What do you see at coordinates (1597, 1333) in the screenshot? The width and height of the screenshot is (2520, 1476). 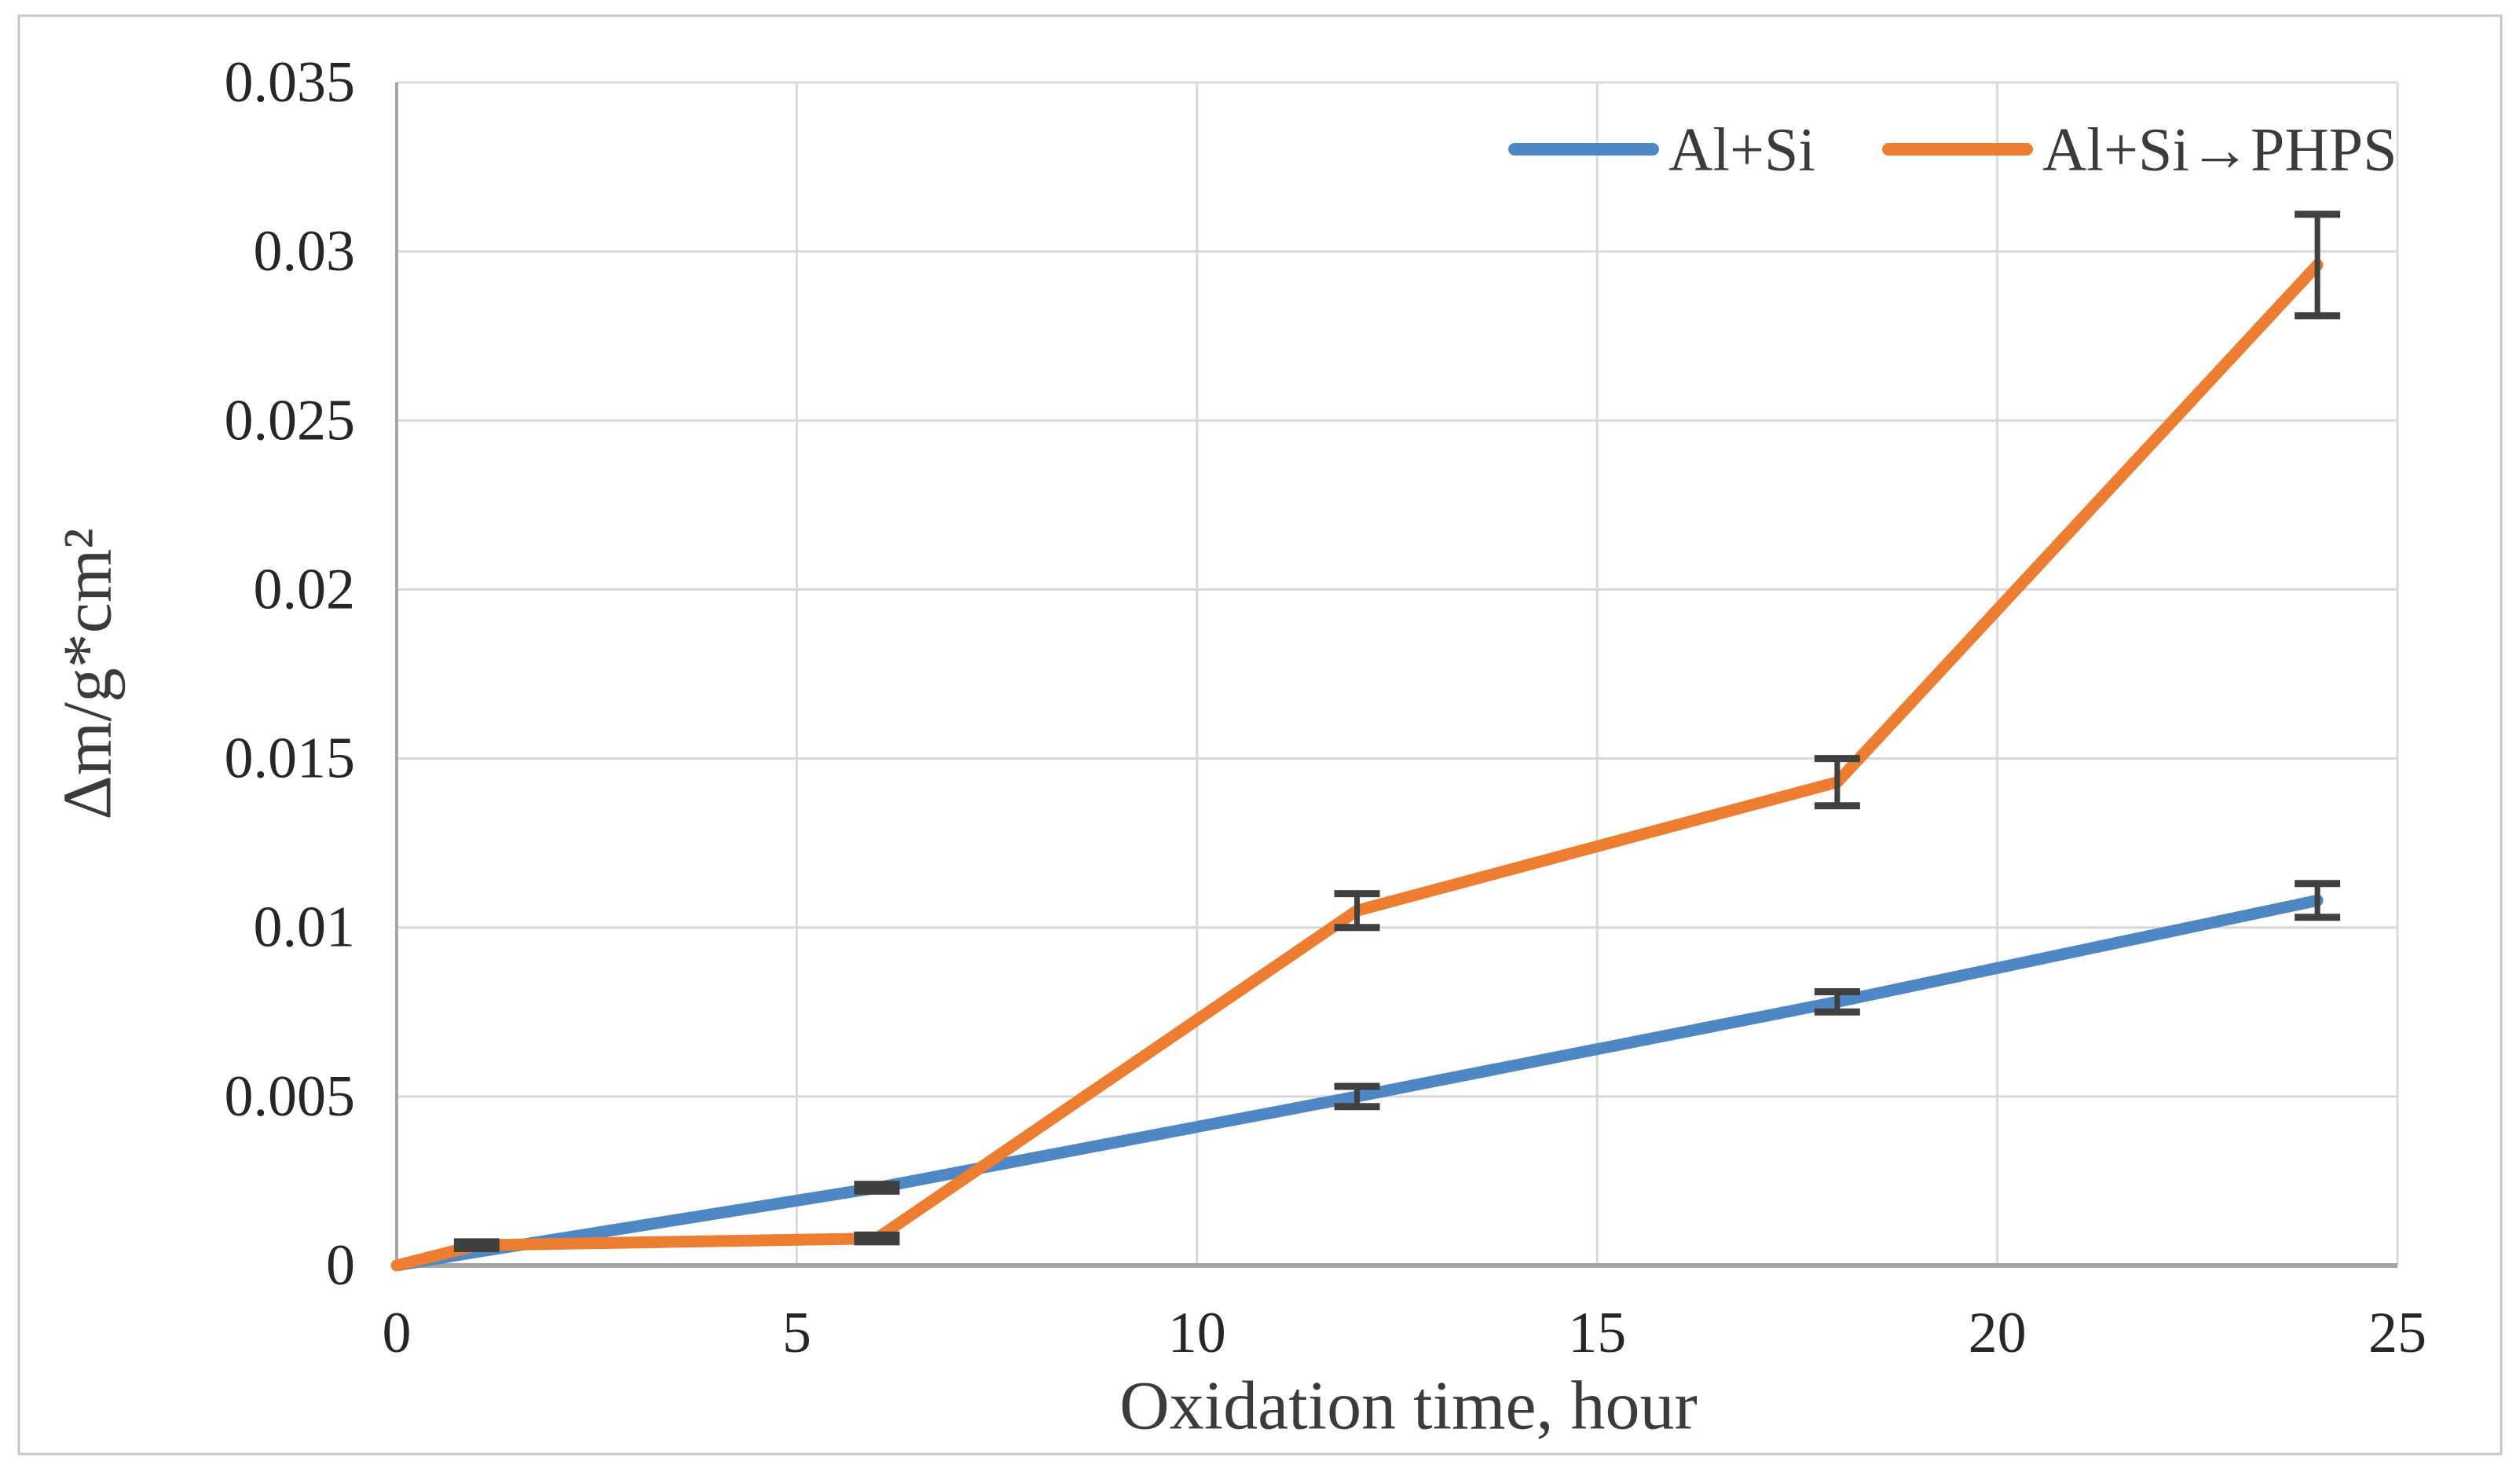 I see `x-tick-label: 15` at bounding box center [1597, 1333].